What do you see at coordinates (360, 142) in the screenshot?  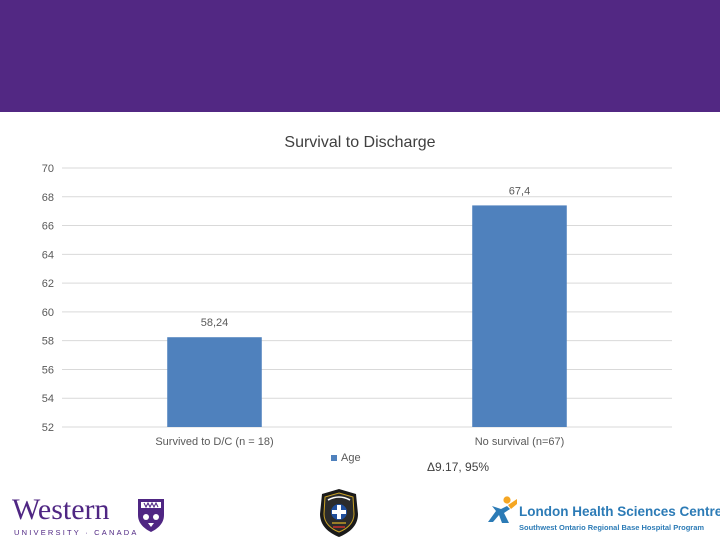 I see `chart-title: Survival to Discharge` at bounding box center [360, 142].